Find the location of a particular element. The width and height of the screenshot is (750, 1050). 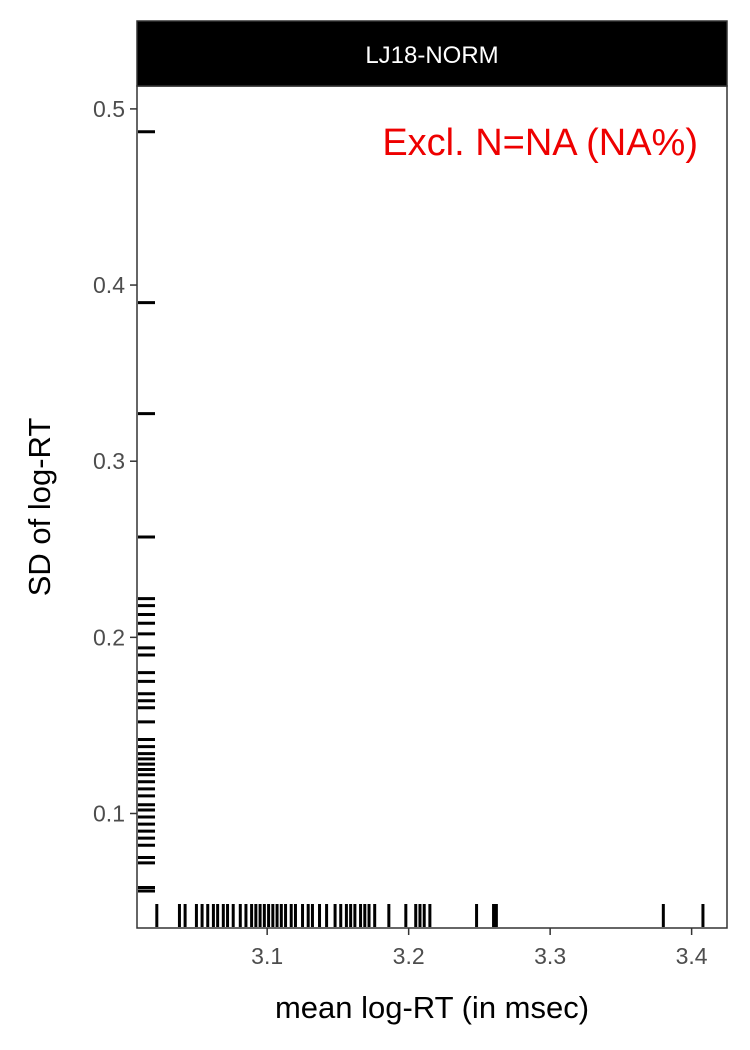

x-tick-label: 3.2 is located at coordinates (409, 956).